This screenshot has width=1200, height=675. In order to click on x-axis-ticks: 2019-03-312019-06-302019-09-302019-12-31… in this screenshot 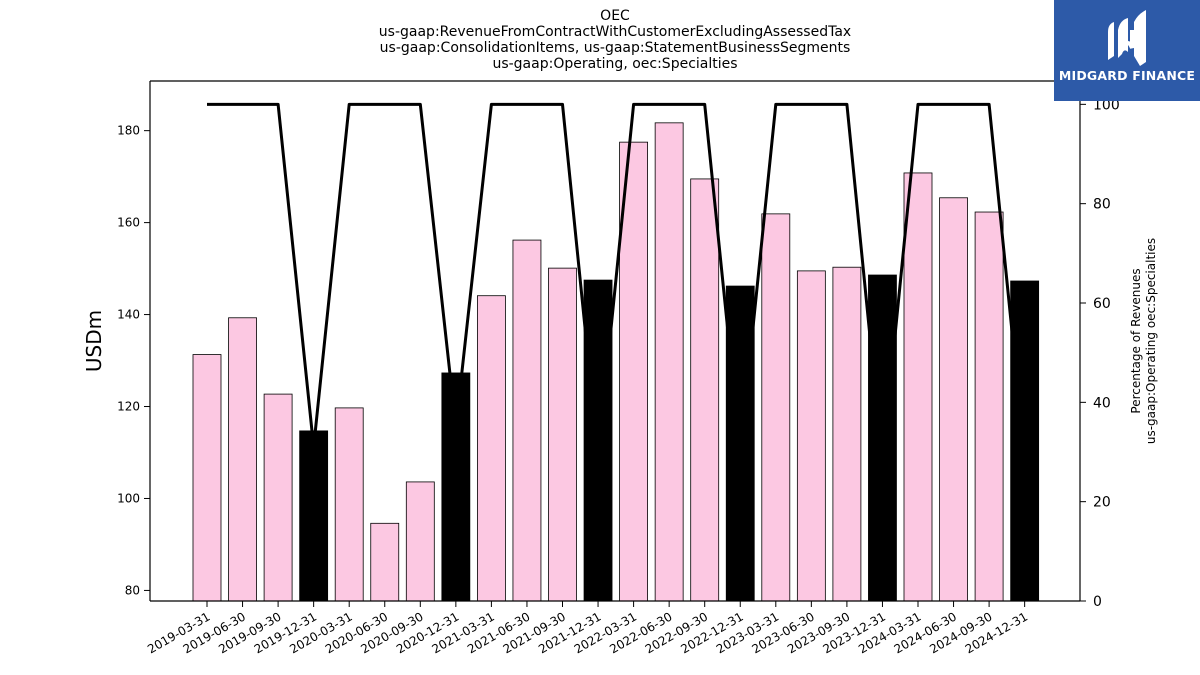, I will do `click(587, 628)`.